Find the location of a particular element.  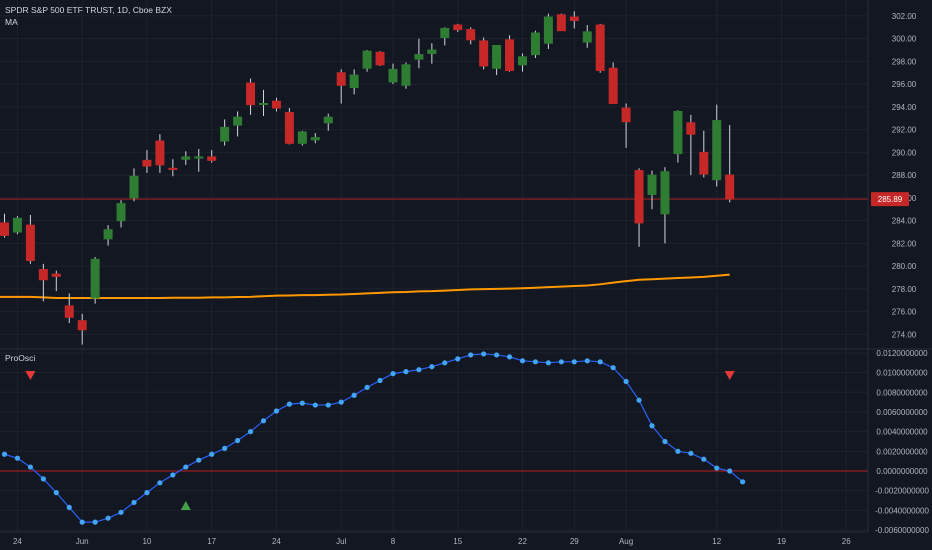

osc-tick-label: -0.0040000000 is located at coordinates (902, 510).